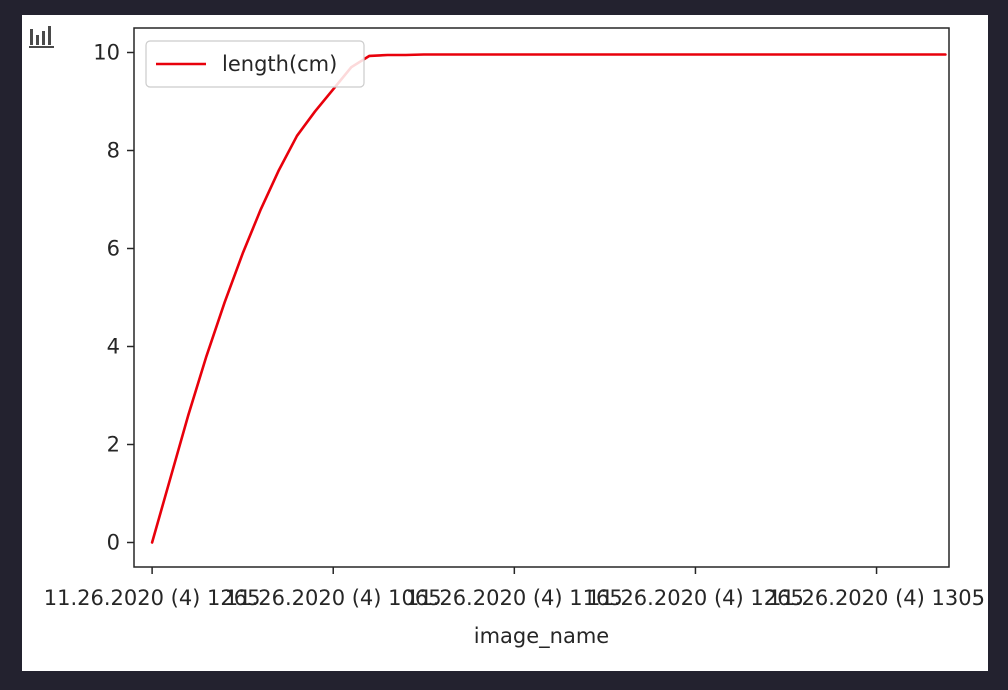 This screenshot has width=1008, height=690. I want to click on y-tick-label: 4, so click(113, 347).